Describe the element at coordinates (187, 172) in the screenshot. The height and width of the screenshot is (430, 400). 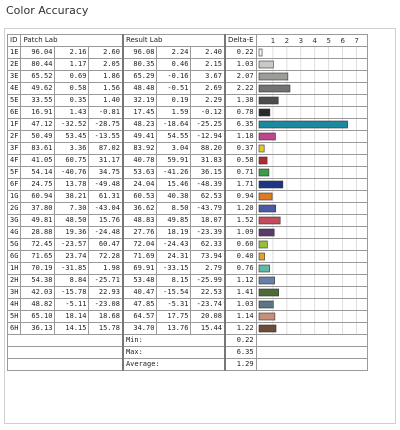
I see `table-row: 5F 54.14 -40.76 34.75 53.63 -41.26 36.15 0.71` at that location.